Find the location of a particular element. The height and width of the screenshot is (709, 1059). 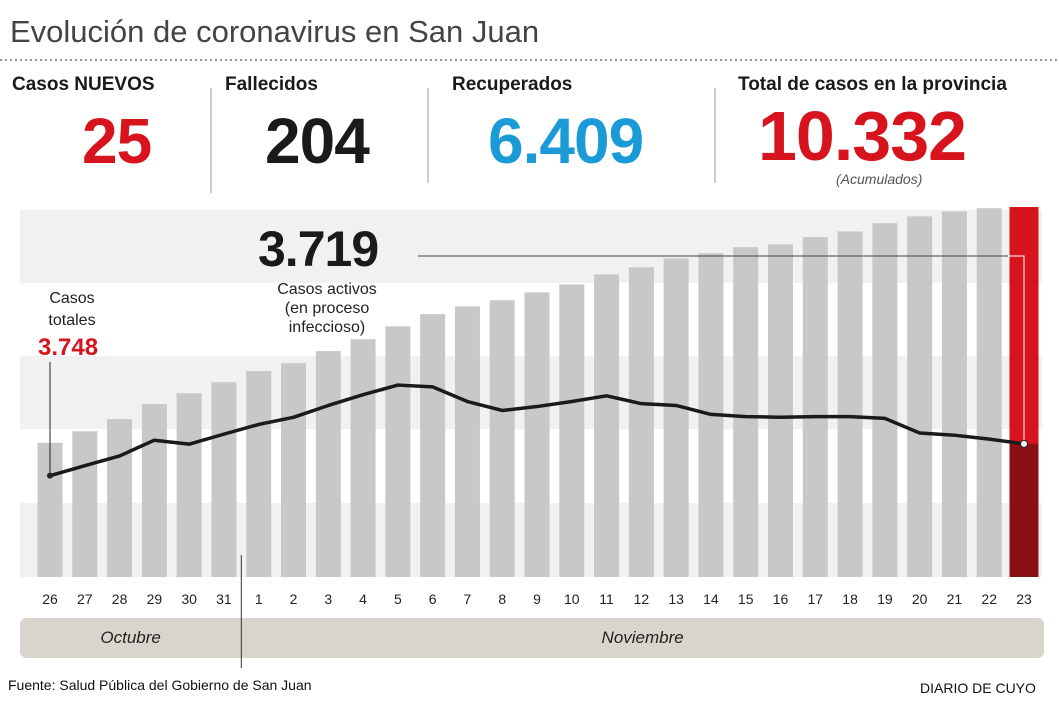

x-tick-label: 11 is located at coordinates (606, 599).